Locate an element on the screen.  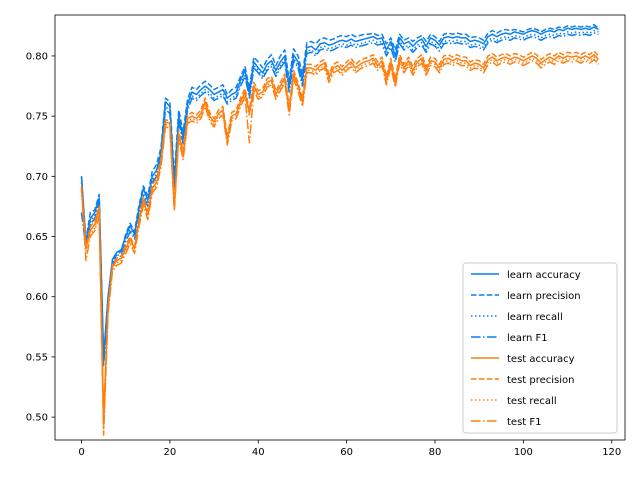
y-tick-label: 0.50 is located at coordinates (37, 418).